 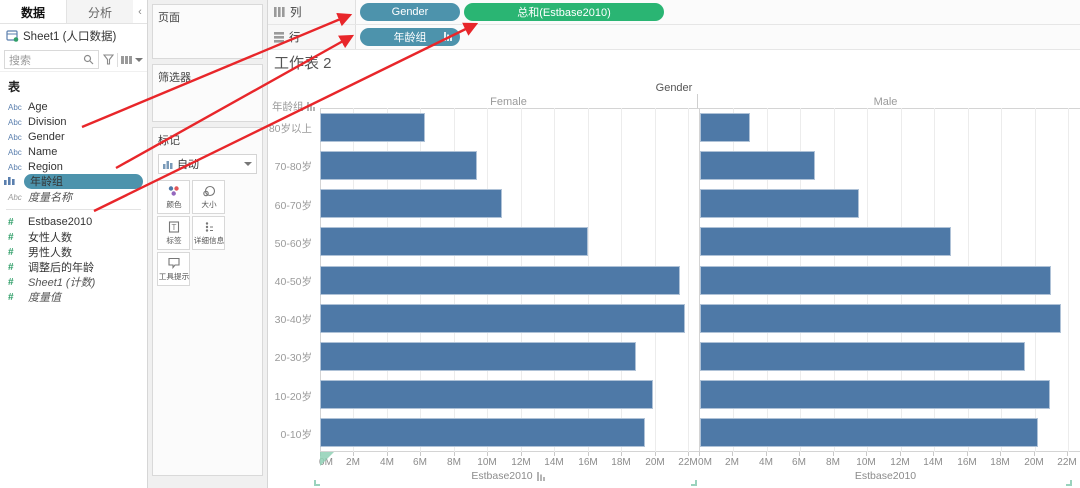 I want to click on bar-Female-80岁以上, so click(x=372, y=127).